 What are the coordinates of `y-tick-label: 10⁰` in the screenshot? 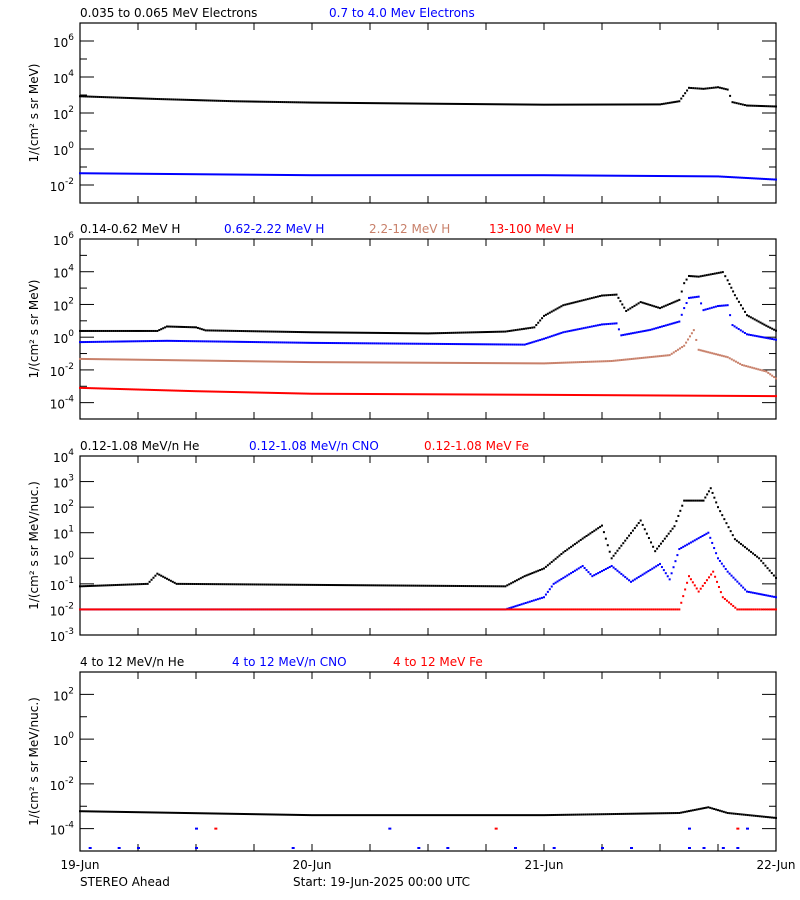 It's located at (63, 739).